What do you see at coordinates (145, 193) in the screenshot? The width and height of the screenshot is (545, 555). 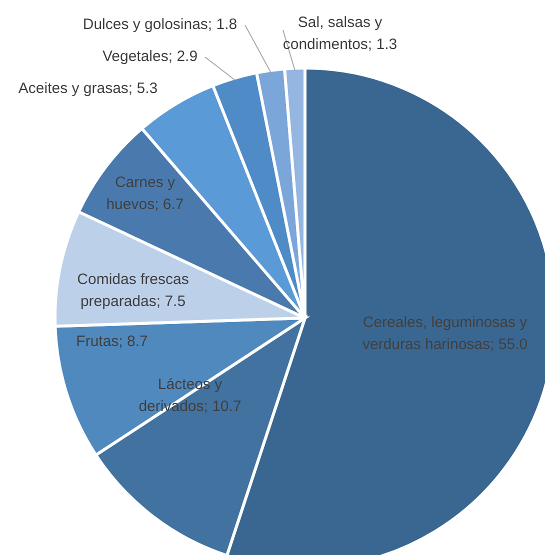 I see `slice-label: Carnes y huevos; 6.7` at bounding box center [145, 193].